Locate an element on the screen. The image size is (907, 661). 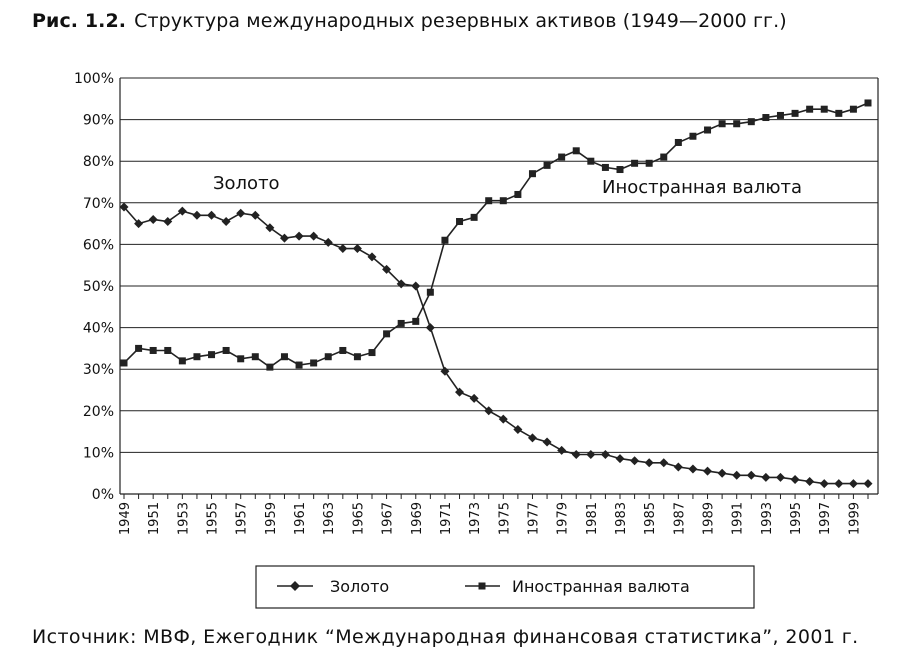
x-tick-label: 1949 is located at coordinates (125, 518).